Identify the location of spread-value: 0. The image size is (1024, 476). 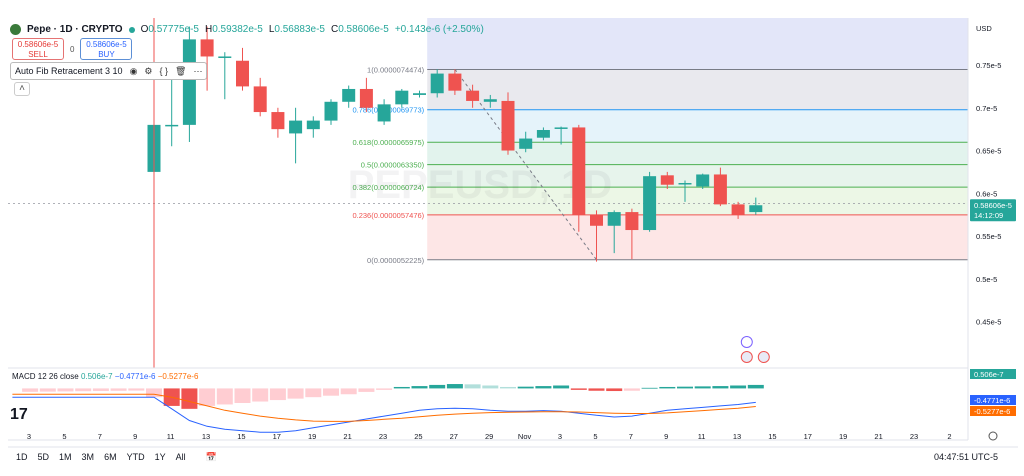
(72, 49).